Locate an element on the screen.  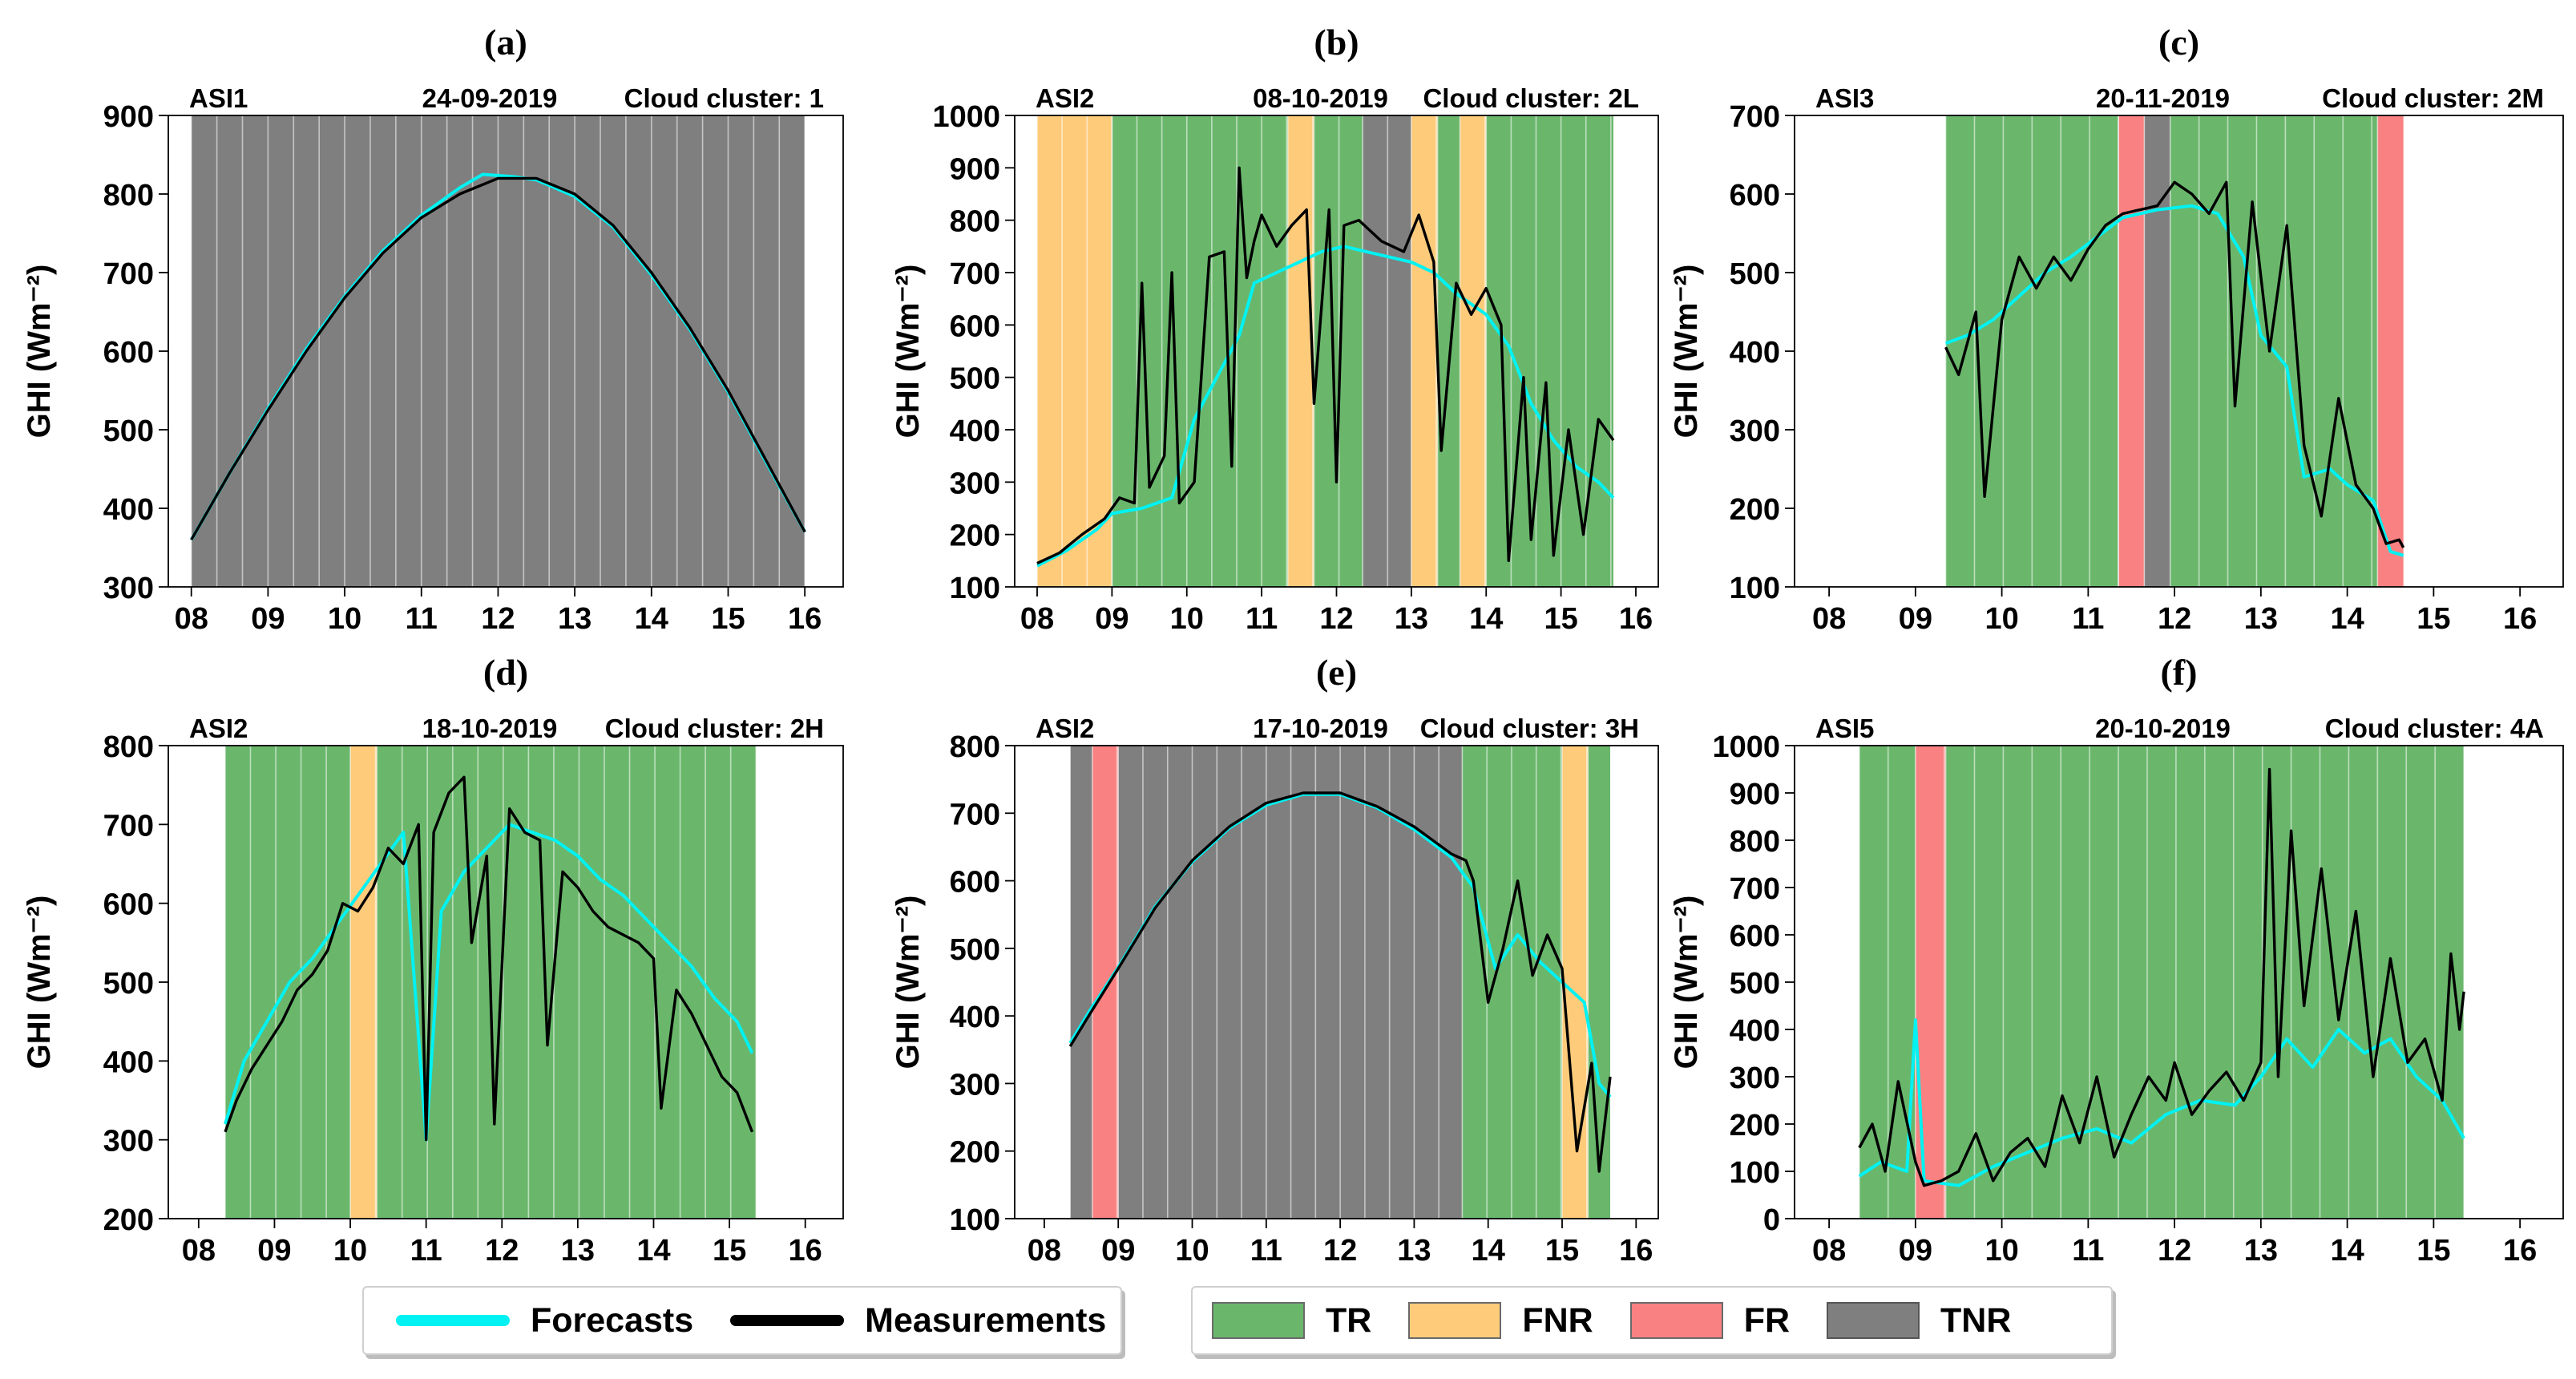
x-tick-label: 12 is located at coordinates (2175, 619).